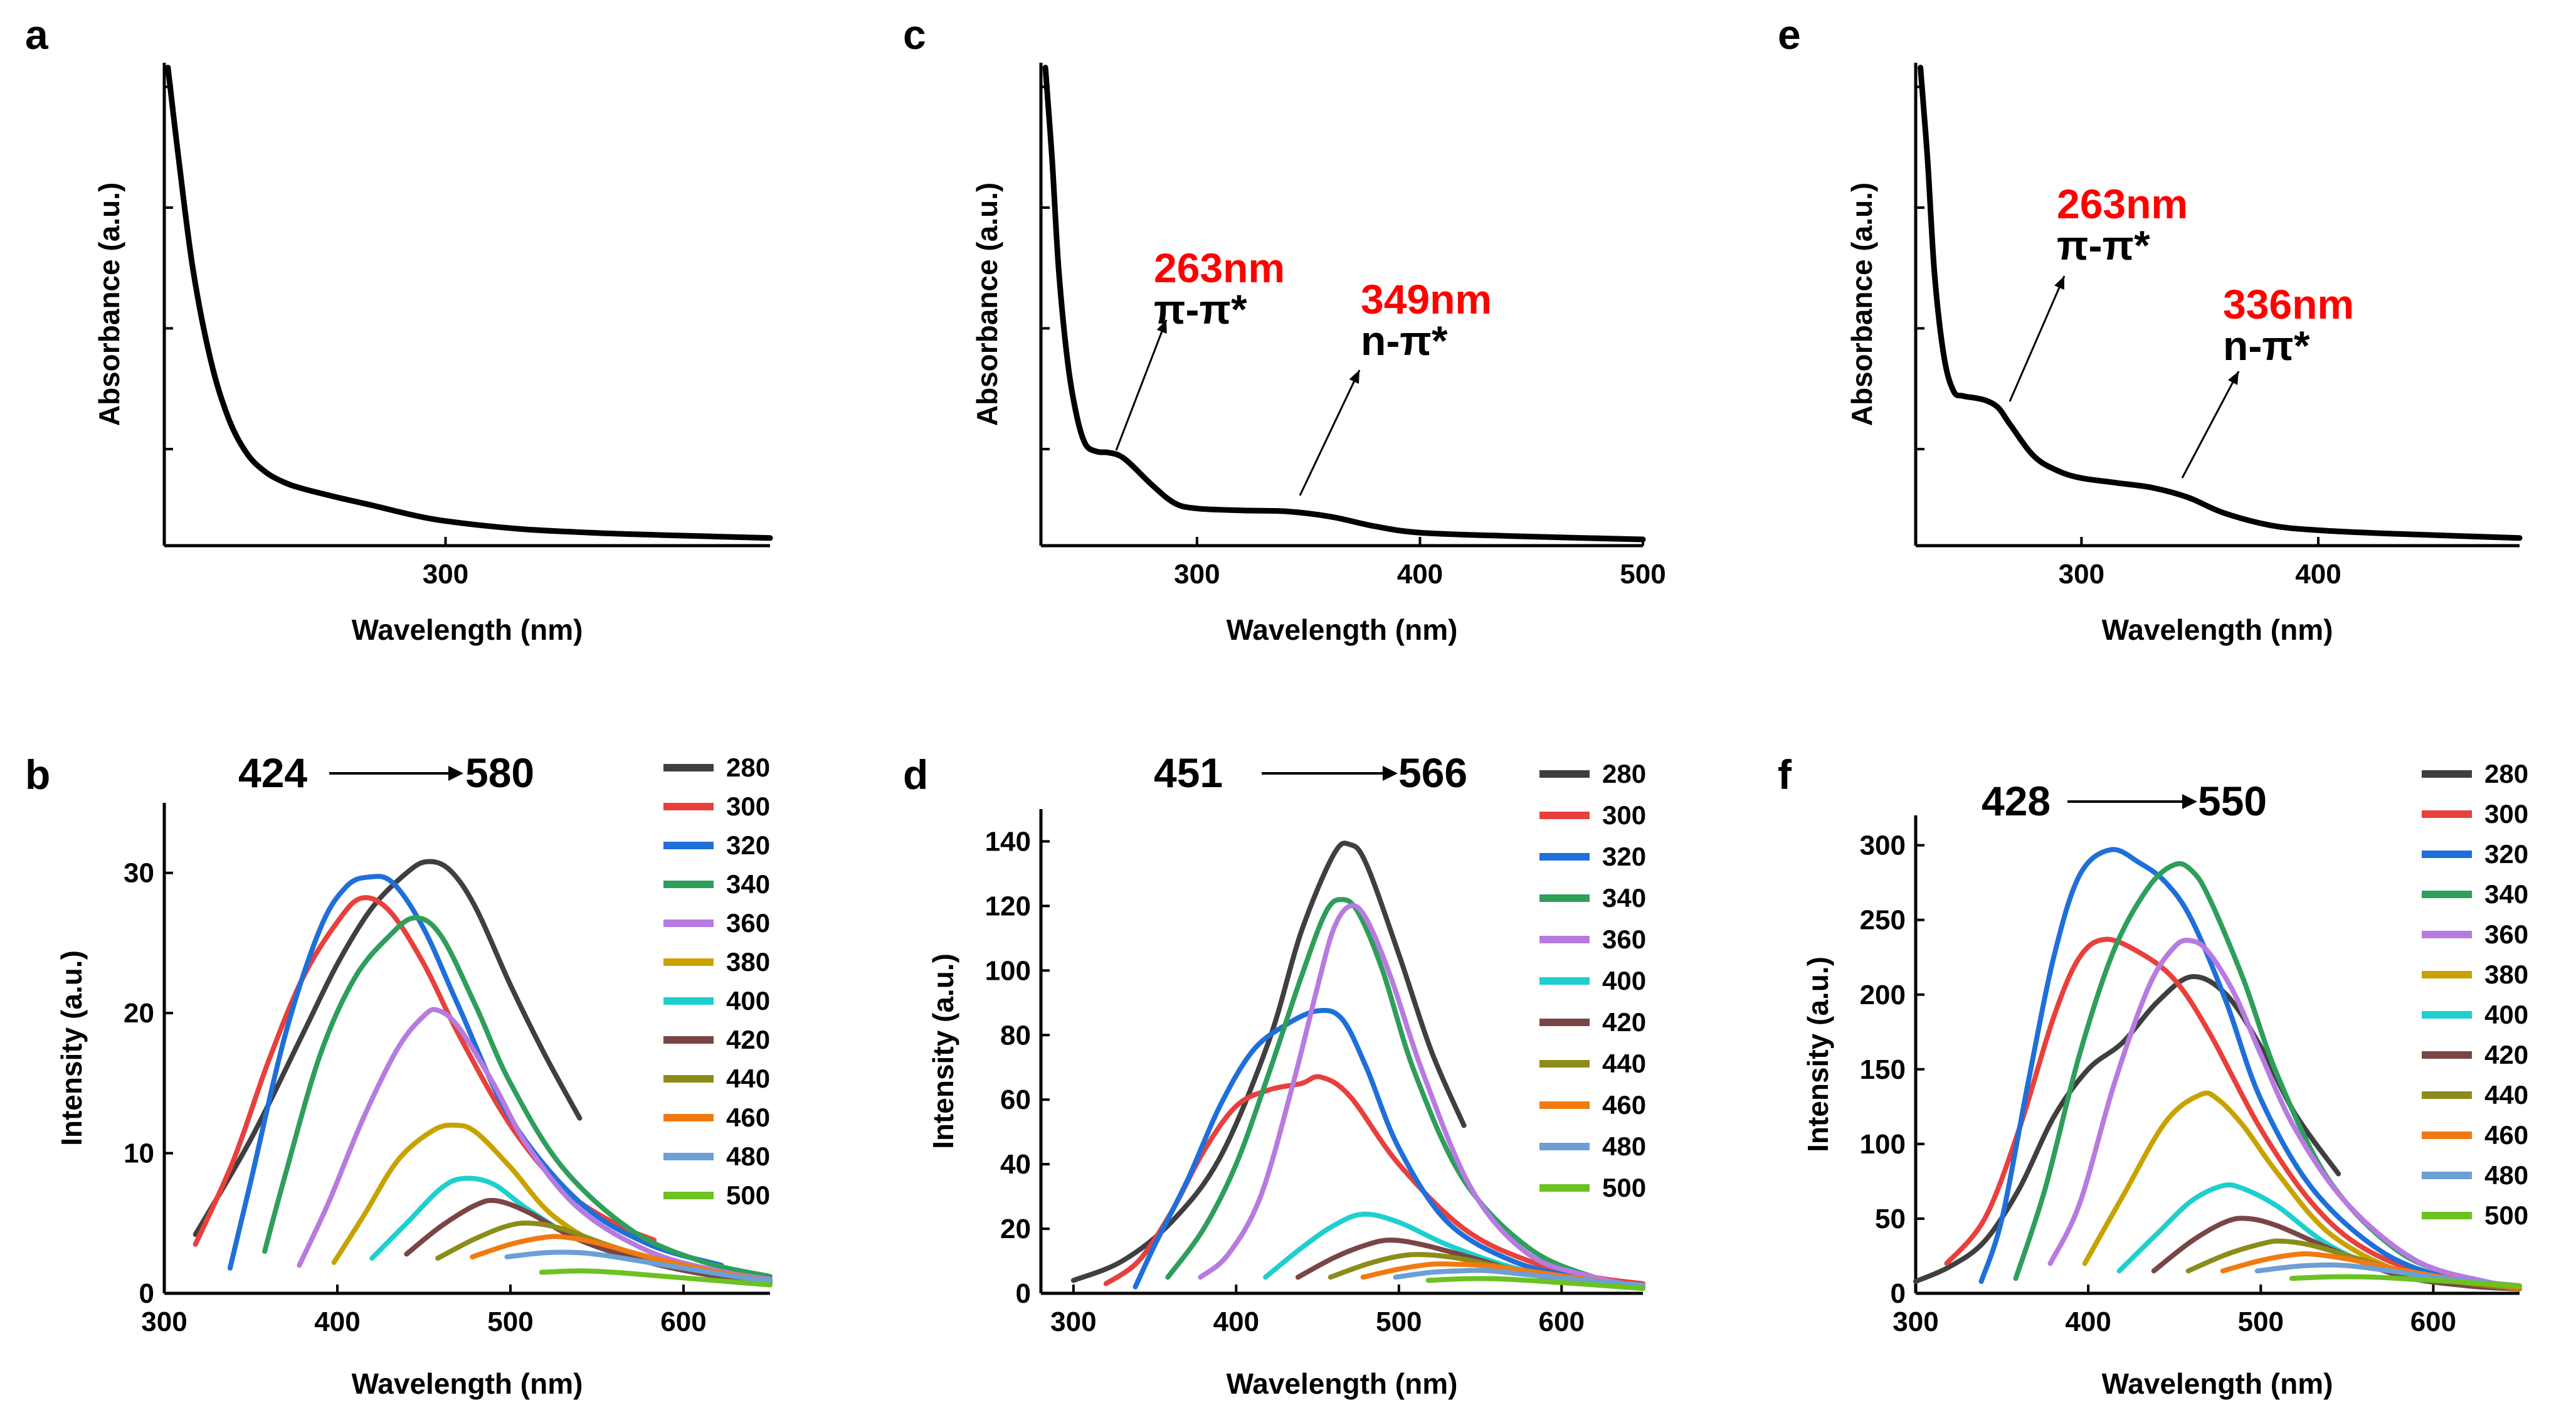  What do you see at coordinates (37, 774) in the screenshot?
I see `panel-letter: b` at bounding box center [37, 774].